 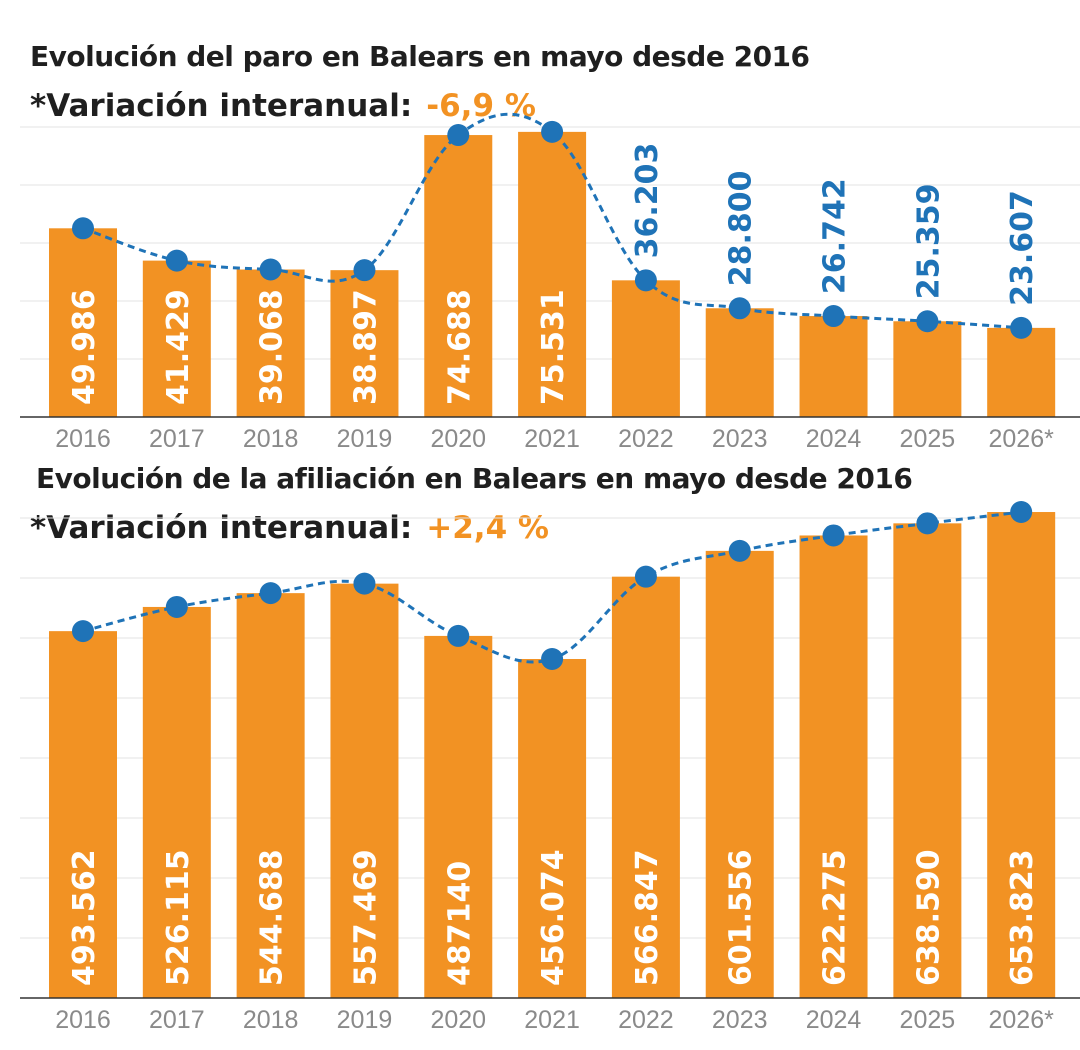 I want to click on bar-value-label: 39.068, so click(x=272, y=347).